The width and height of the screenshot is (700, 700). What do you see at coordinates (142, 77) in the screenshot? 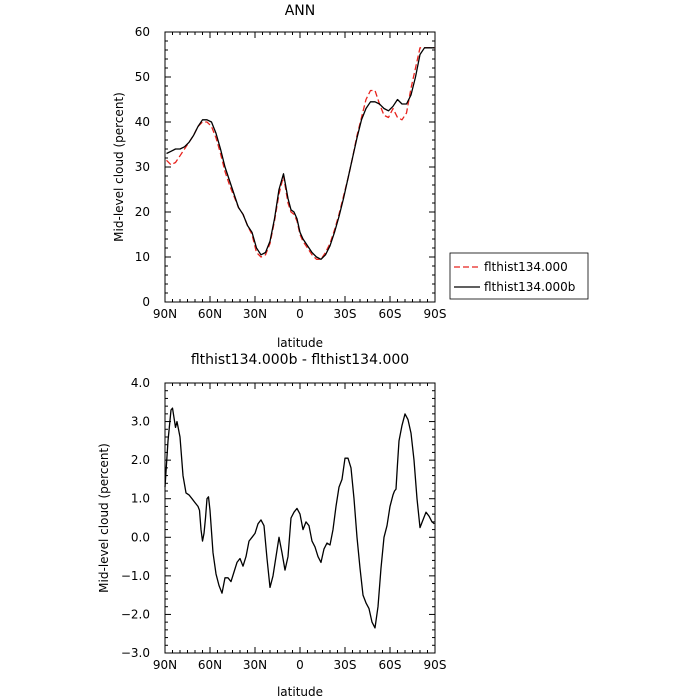
I see `y-tick-label: 50` at bounding box center [142, 77].